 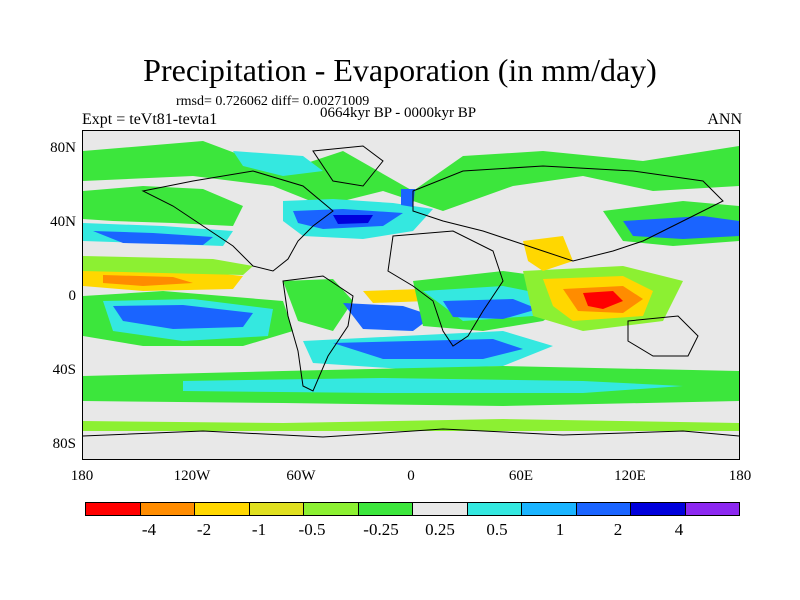 I want to click on lat-tick-label: 40S, so click(x=64, y=370).